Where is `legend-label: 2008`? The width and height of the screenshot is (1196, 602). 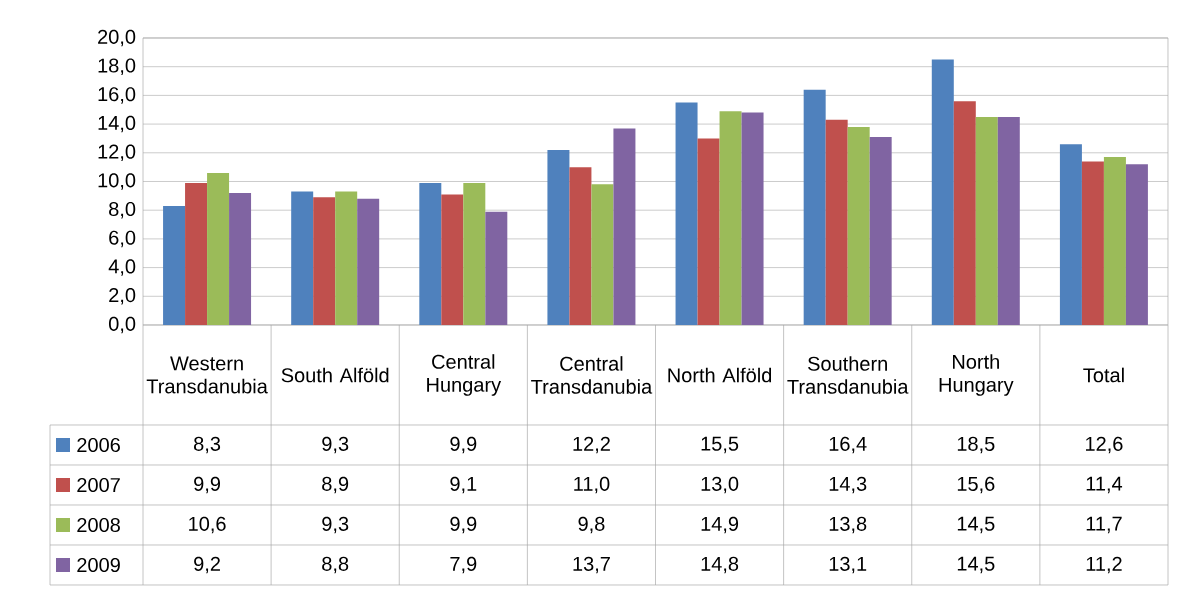
legend-label: 2008 is located at coordinates (98, 525).